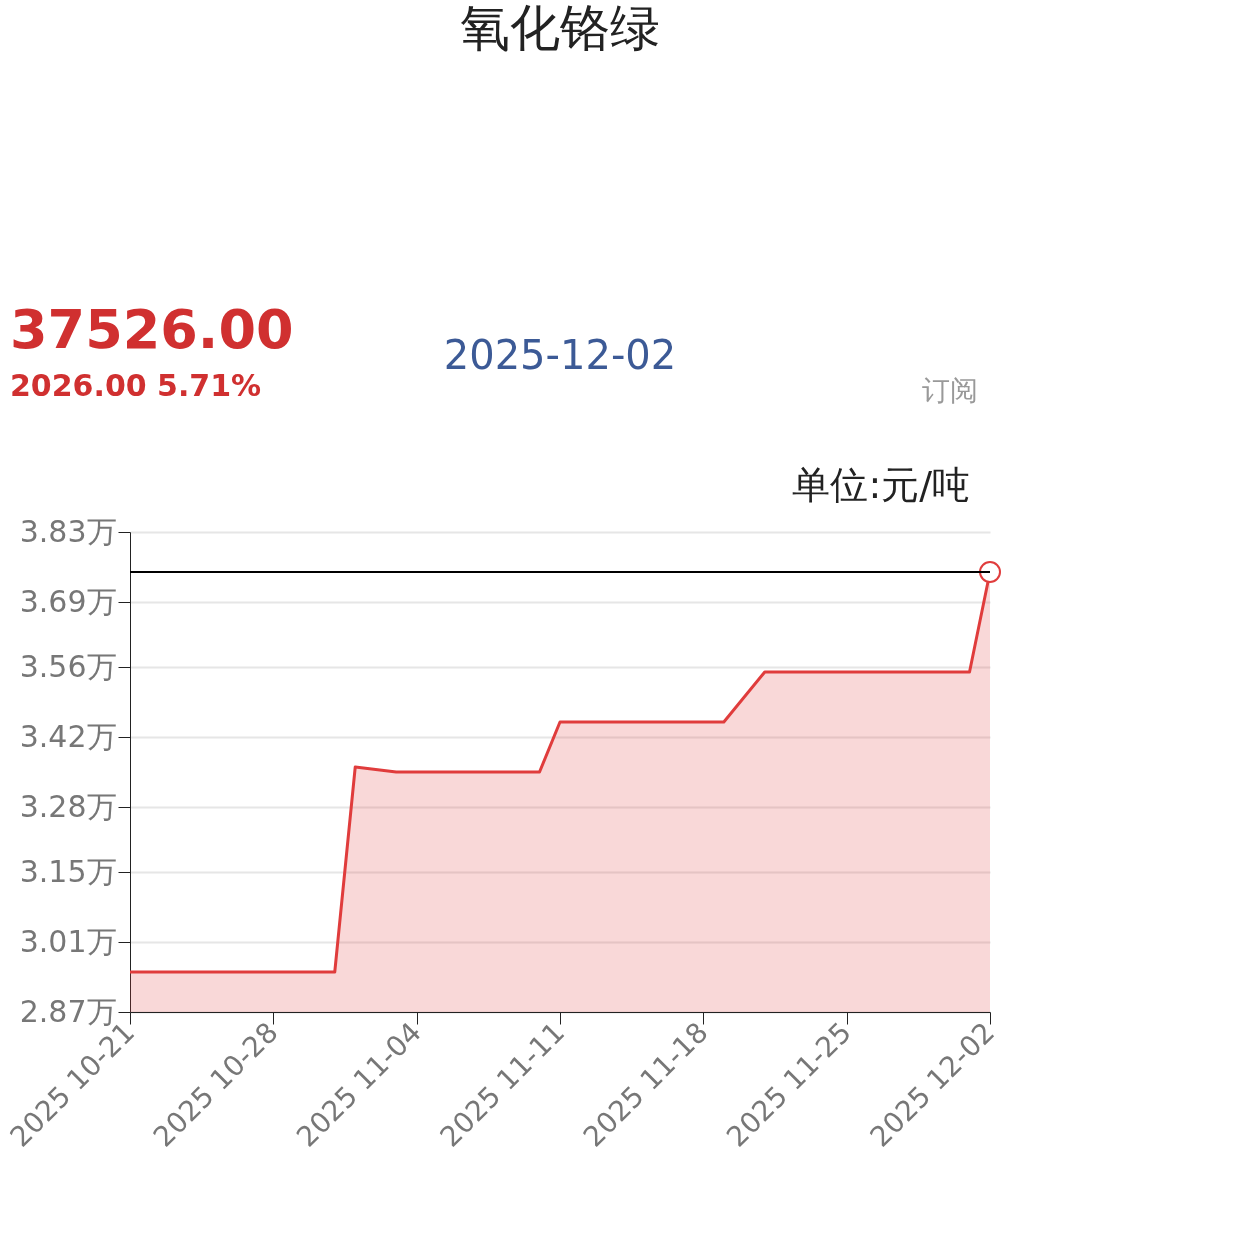 This screenshot has width=1260, height=1247. Describe the element at coordinates (560, 28) in the screenshot. I see `chart-title: 氧化铬绿` at that location.